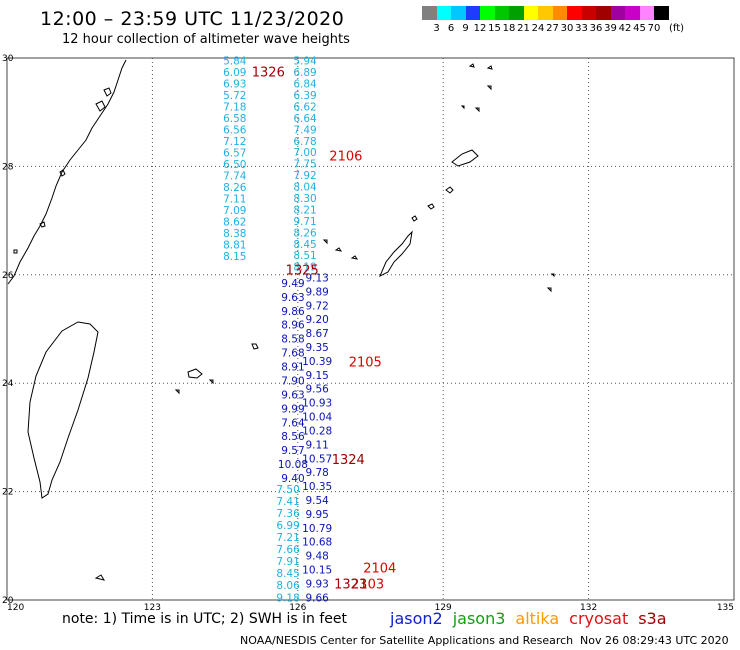  What do you see at coordinates (292, 368) in the screenshot?
I see `wave-height-value: 8.91` at bounding box center [292, 368].